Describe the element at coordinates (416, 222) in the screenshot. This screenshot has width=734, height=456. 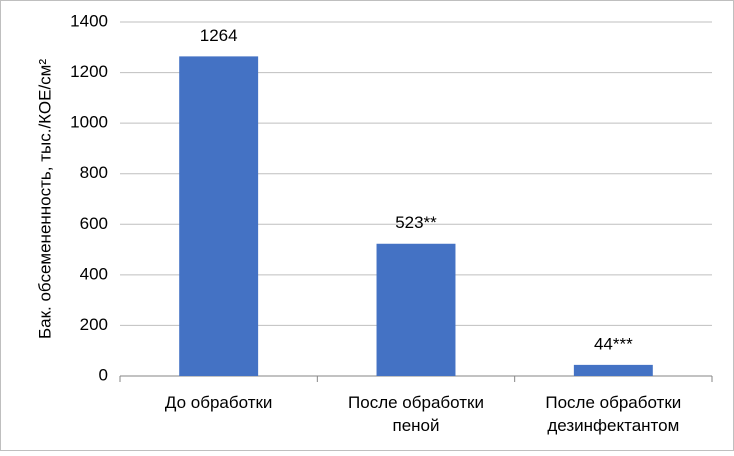
I see `data-label: 523**` at that location.